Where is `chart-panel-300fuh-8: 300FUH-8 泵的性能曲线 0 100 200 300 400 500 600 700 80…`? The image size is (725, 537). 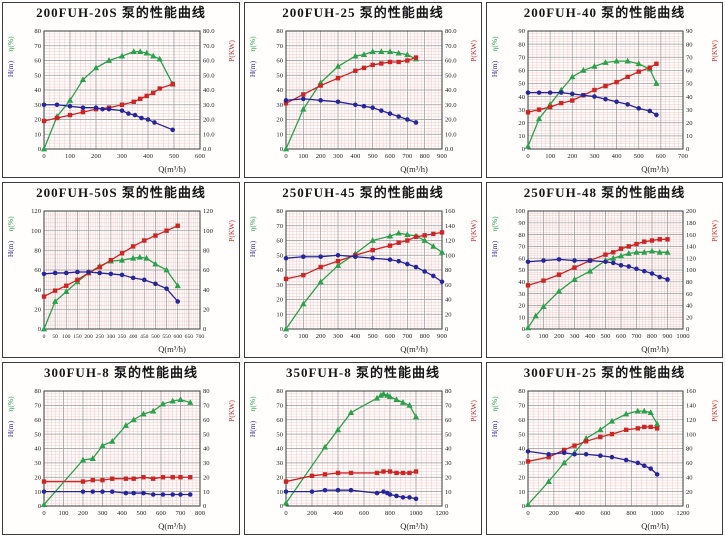
chart-panel-300fuh-8: 300FUH-8 泵的性能曲线 0 100 200 300 400 500 600 700 80… is located at coordinates (121, 448).